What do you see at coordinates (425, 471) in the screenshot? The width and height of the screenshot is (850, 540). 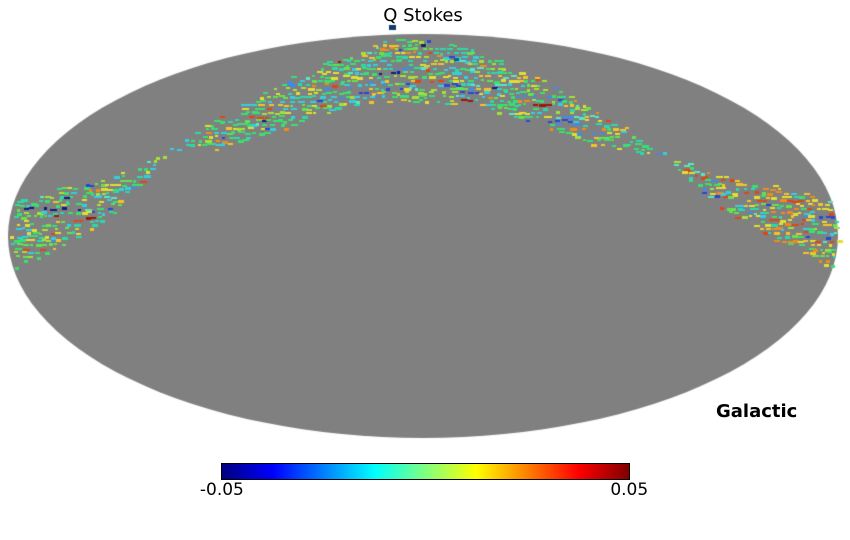 I see `colorbar` at bounding box center [425, 471].